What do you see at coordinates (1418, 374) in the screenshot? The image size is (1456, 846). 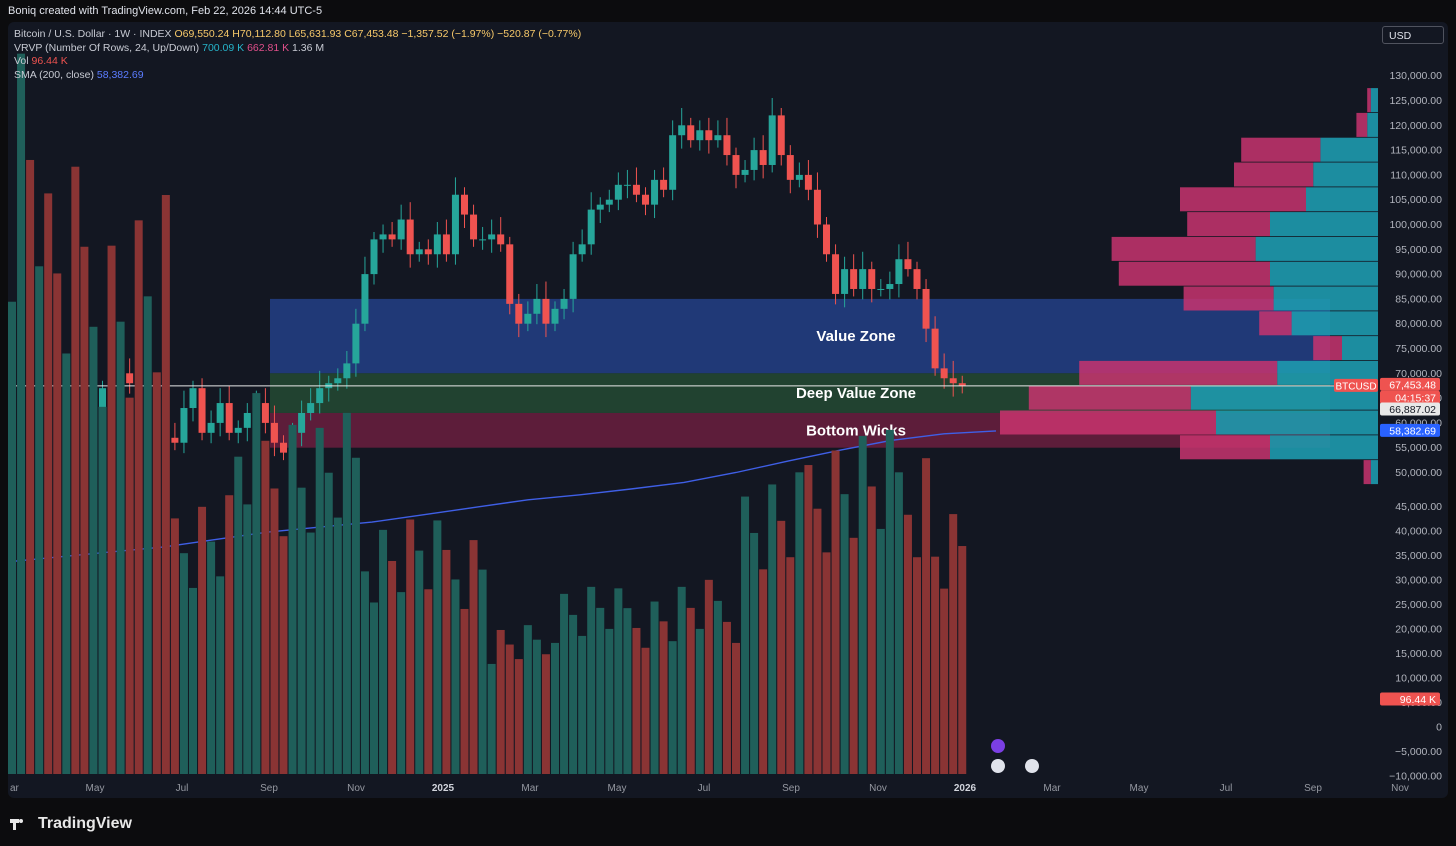 I see `price-tick-label: 70,000.00` at bounding box center [1418, 374].